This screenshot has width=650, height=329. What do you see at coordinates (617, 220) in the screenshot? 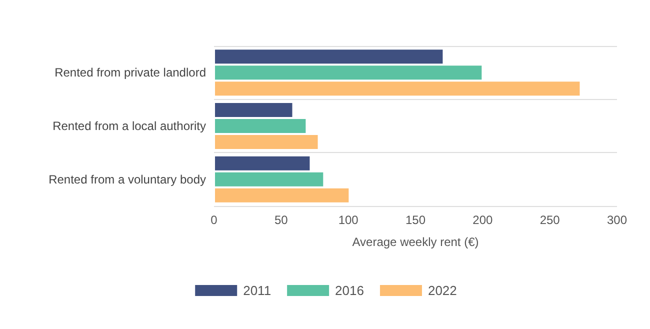
I see `x-tick-label: 300` at bounding box center [617, 220].